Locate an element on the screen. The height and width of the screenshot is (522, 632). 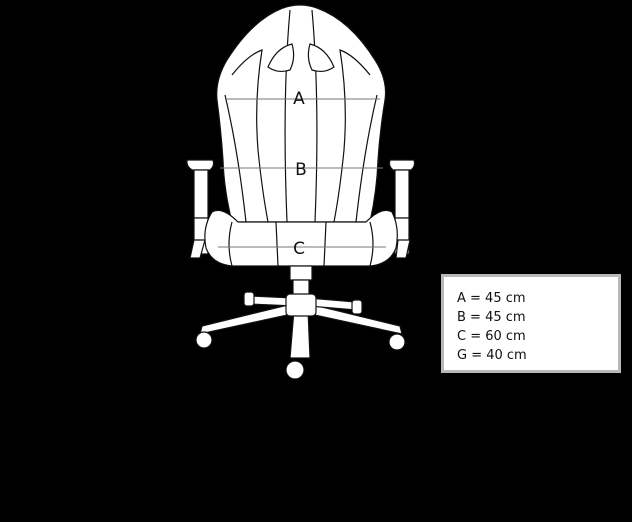
right-armrest-pad is located at coordinates (402, 165).